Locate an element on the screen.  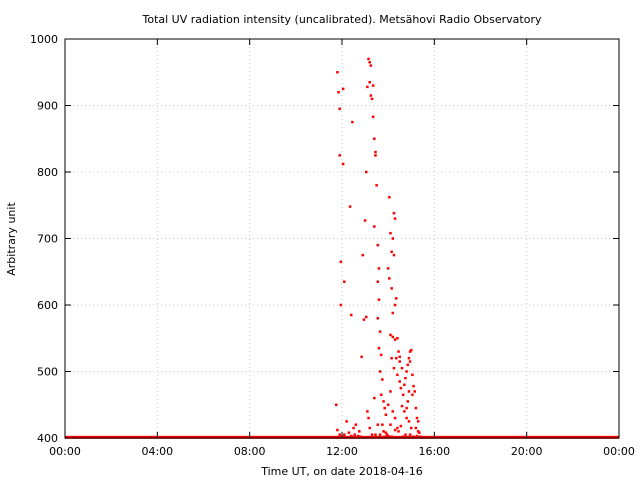
y-tick-label: 600 is located at coordinates (47, 305).